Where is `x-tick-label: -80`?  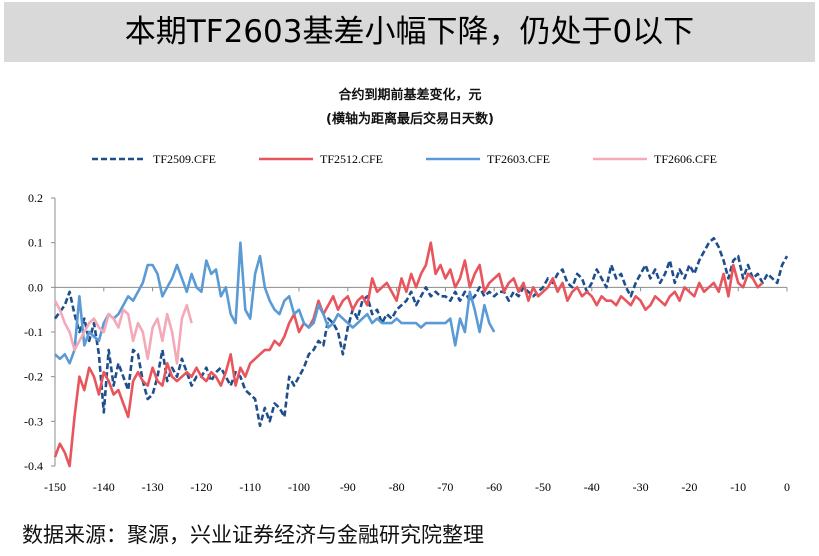
x-tick-label: -80 is located at coordinates (397, 487).